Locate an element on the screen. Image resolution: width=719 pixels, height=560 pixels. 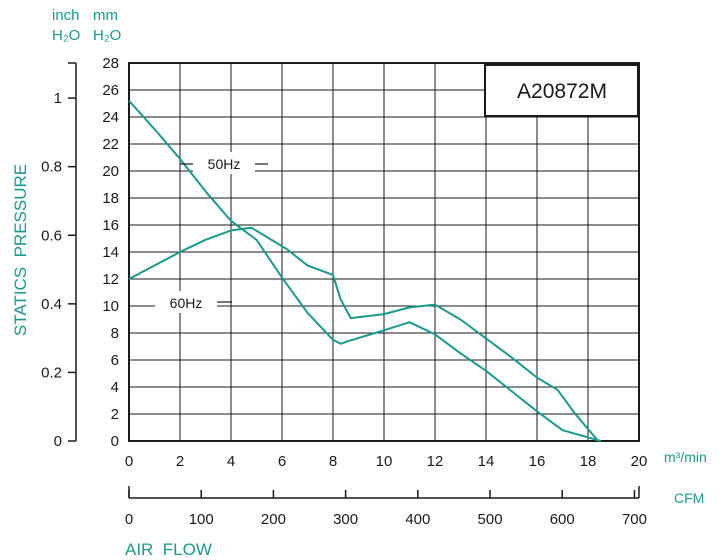
cfm-tick-label: 400 is located at coordinates (417, 519).